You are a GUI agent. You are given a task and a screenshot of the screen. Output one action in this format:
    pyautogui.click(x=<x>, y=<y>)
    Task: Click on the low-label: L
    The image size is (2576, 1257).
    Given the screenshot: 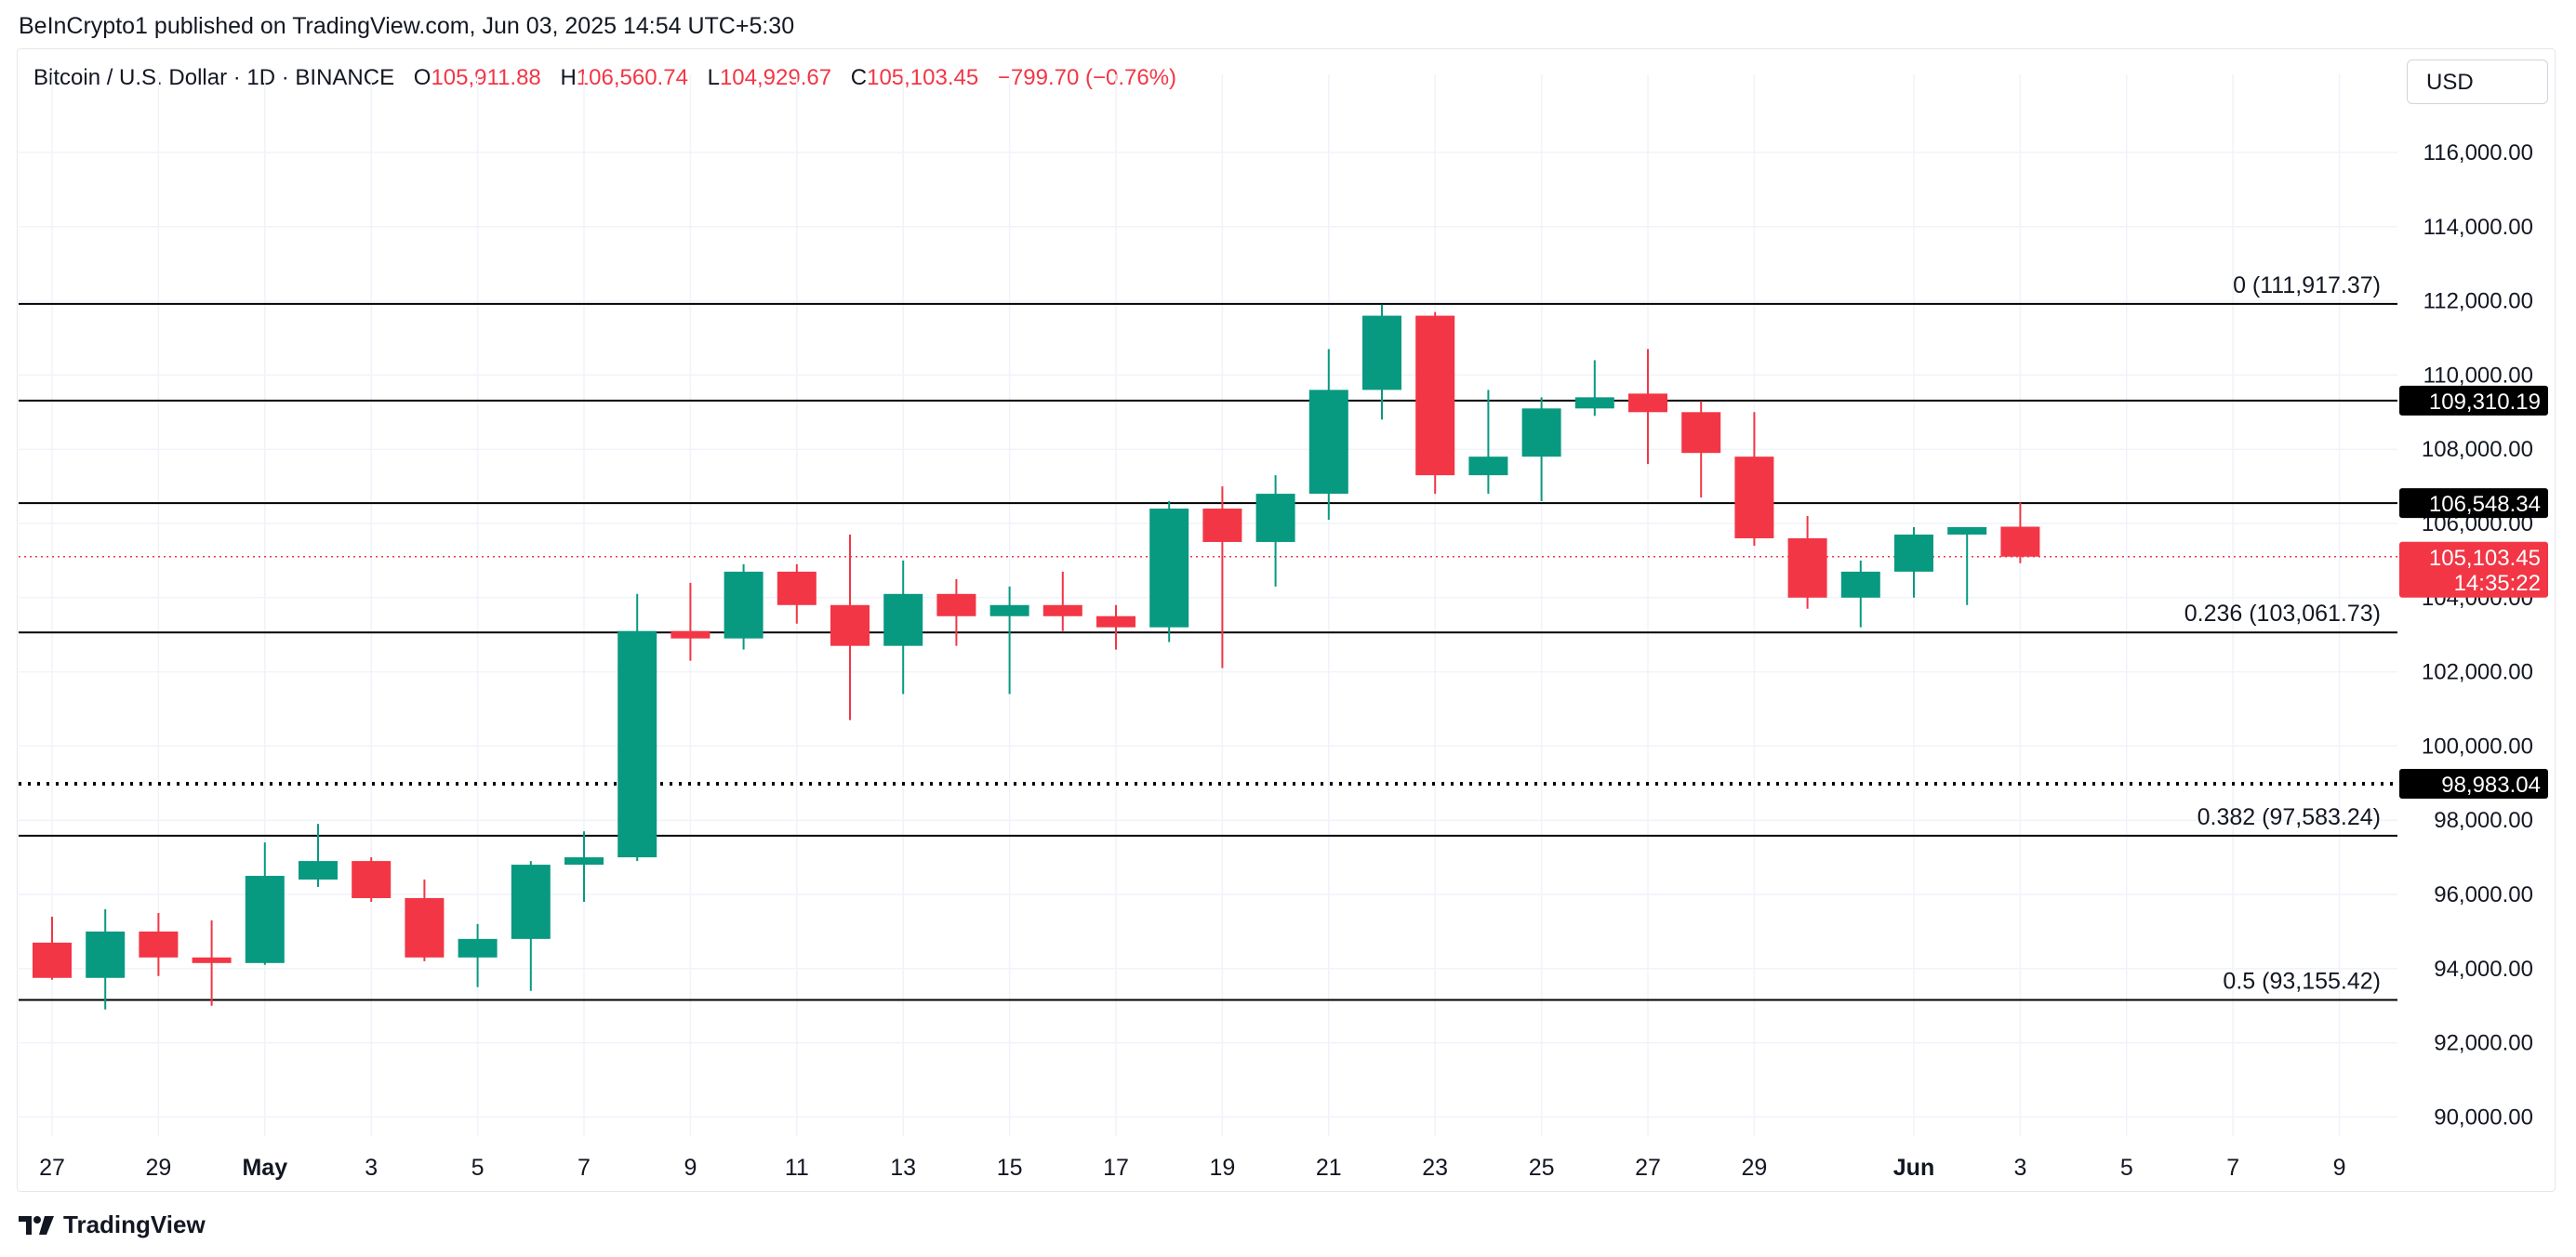 What is the action you would take?
    pyautogui.click(x=713, y=77)
    